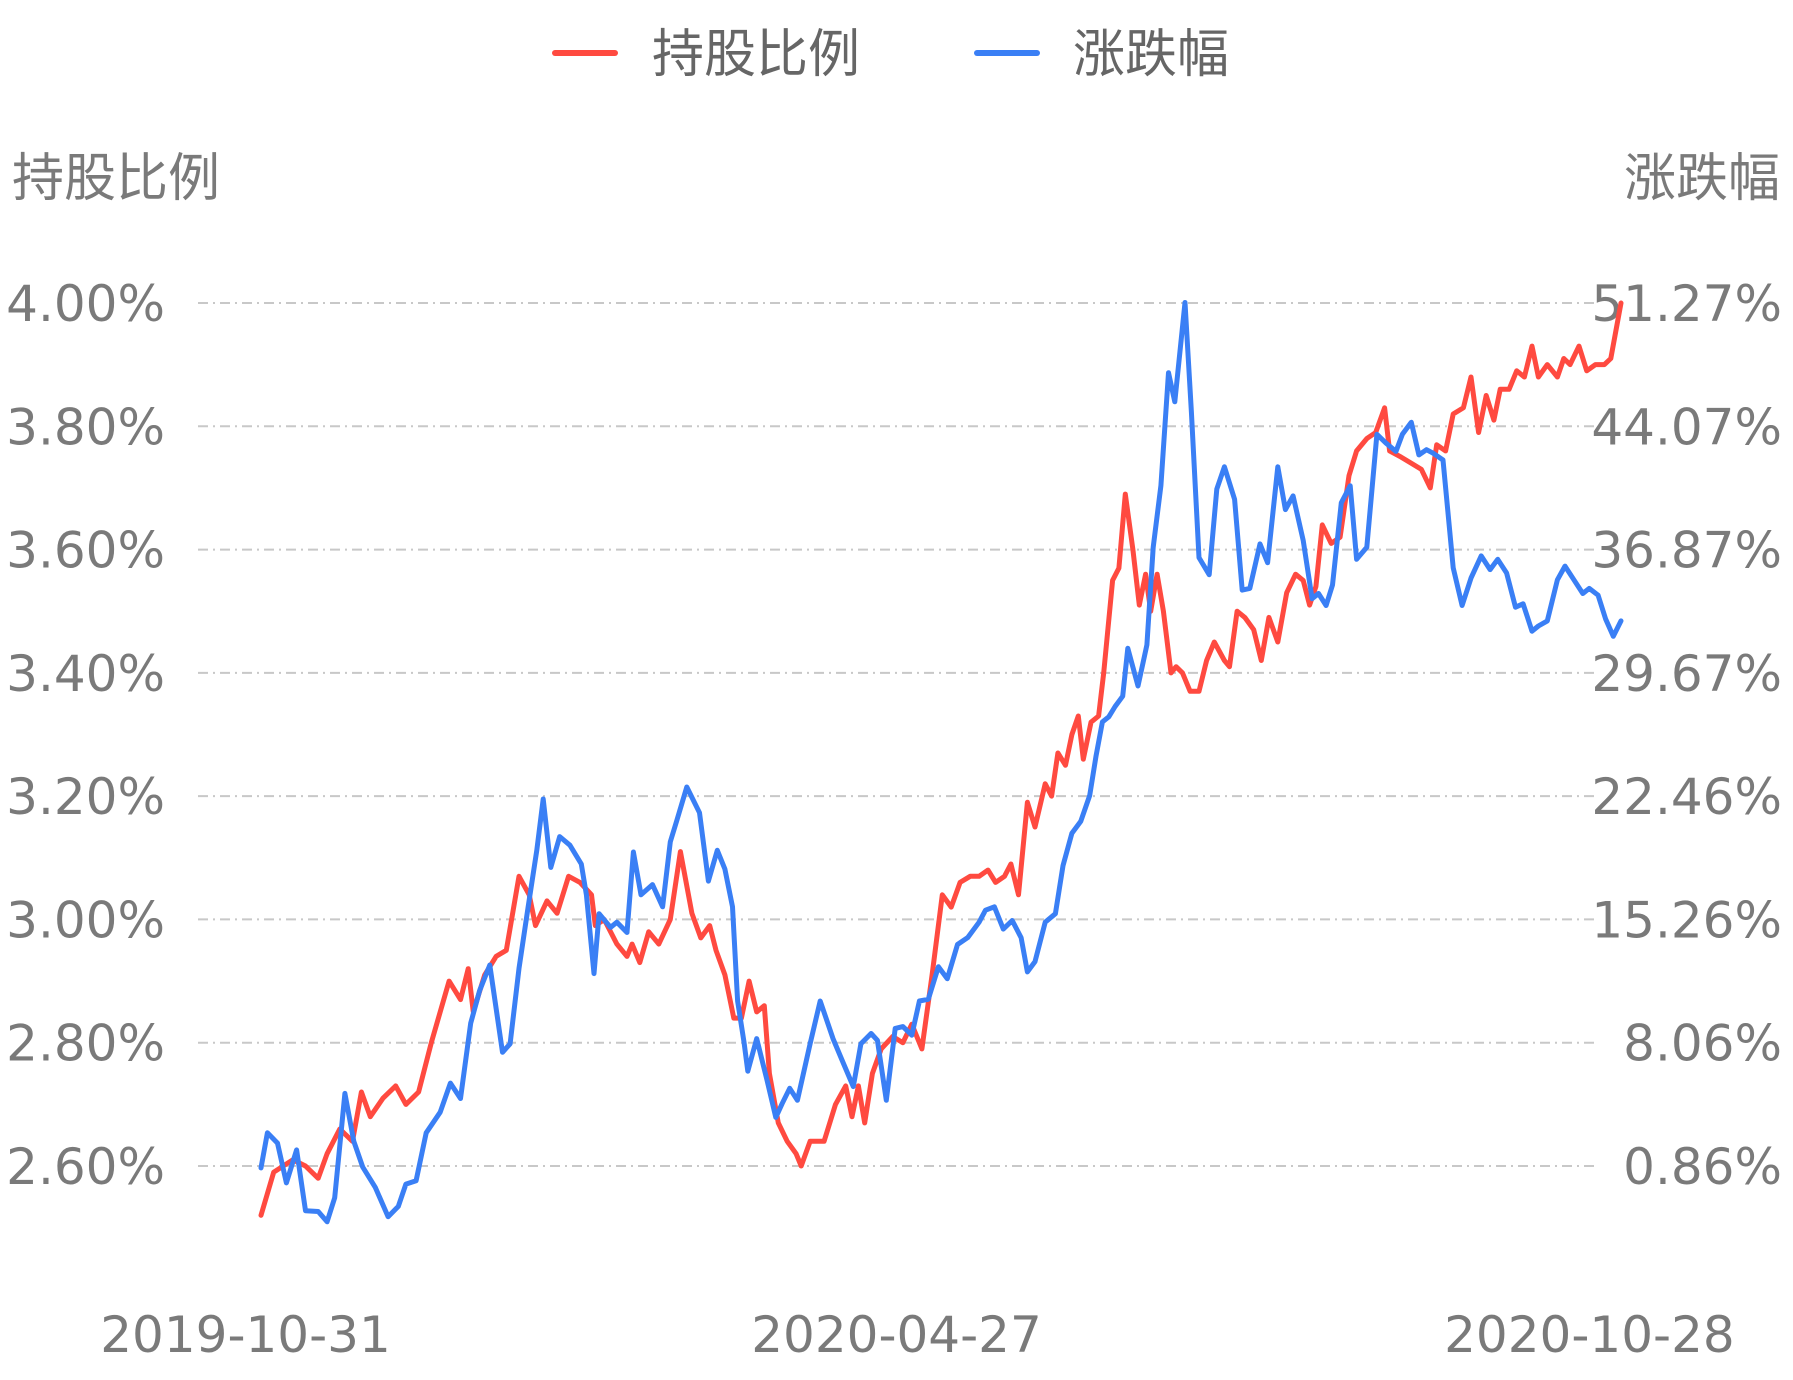 This screenshot has height=1380, width=1793. I want to click on left-axis-tick-label: 3.00%, so click(85, 920).